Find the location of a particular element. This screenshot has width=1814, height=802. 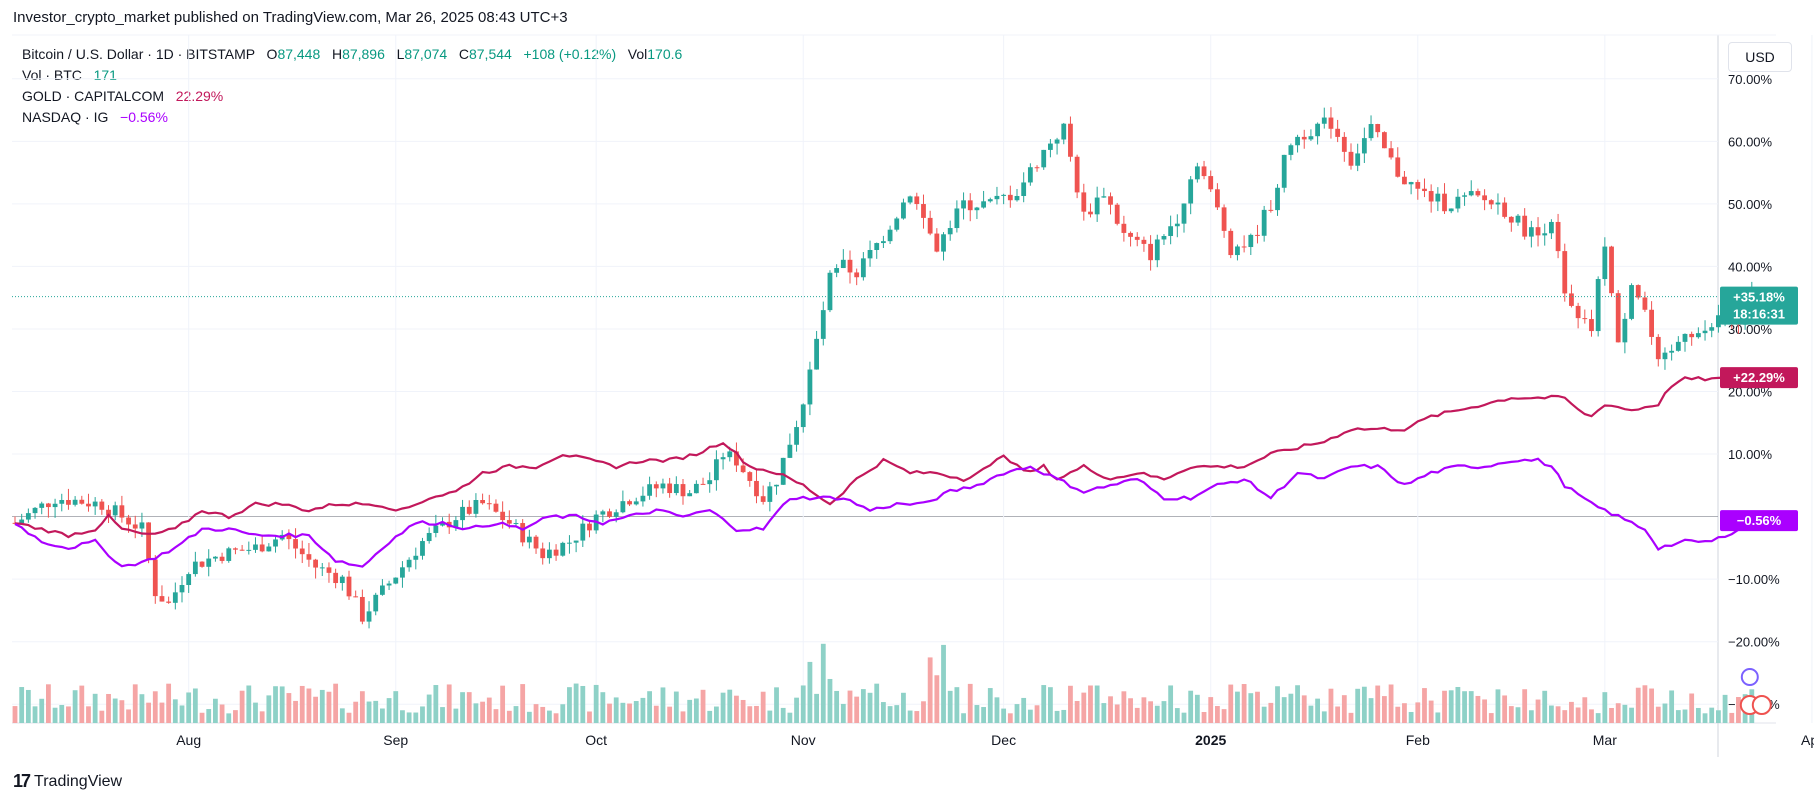

legend-symbol: Bitcoin / U.S. Dollar · 1D · BITSTAMP is located at coordinates (138, 54).